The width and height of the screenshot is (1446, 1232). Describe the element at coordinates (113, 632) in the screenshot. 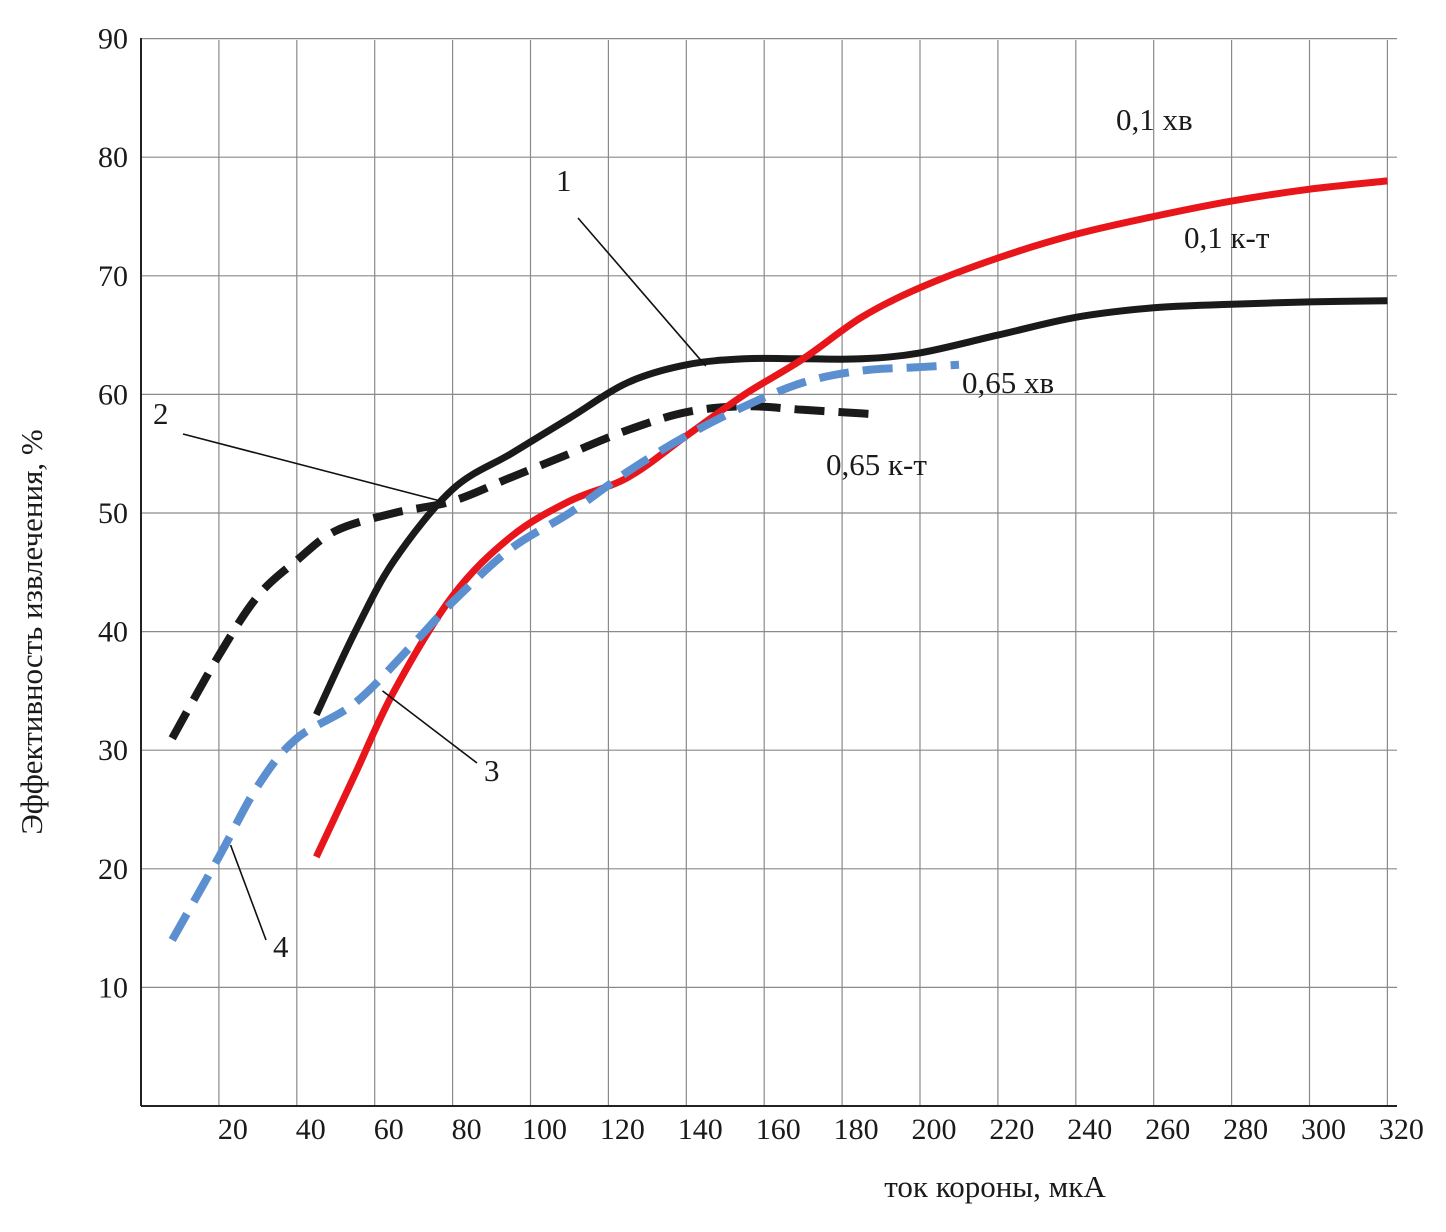

I see `y-tick-label: 40` at that location.